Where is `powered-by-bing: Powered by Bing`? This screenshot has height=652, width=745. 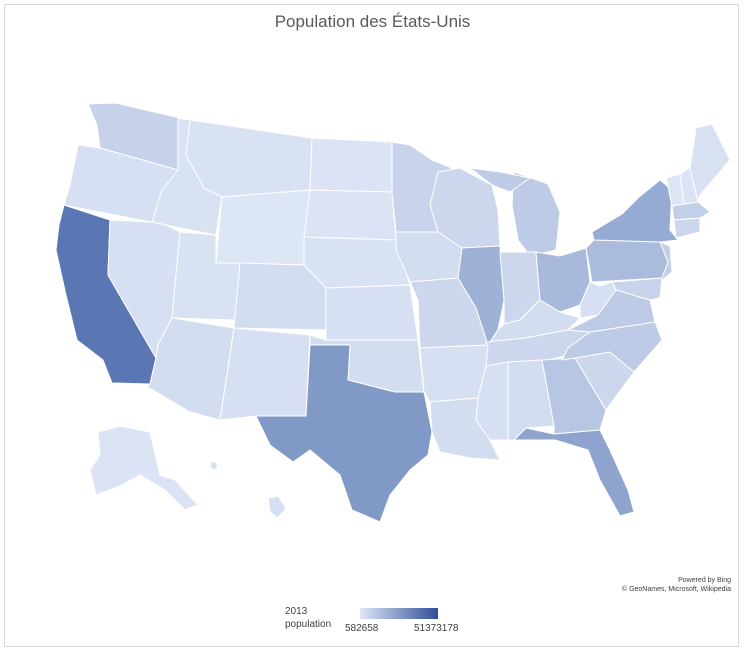
powered-by-bing: Powered by Bing is located at coordinates (704, 580).